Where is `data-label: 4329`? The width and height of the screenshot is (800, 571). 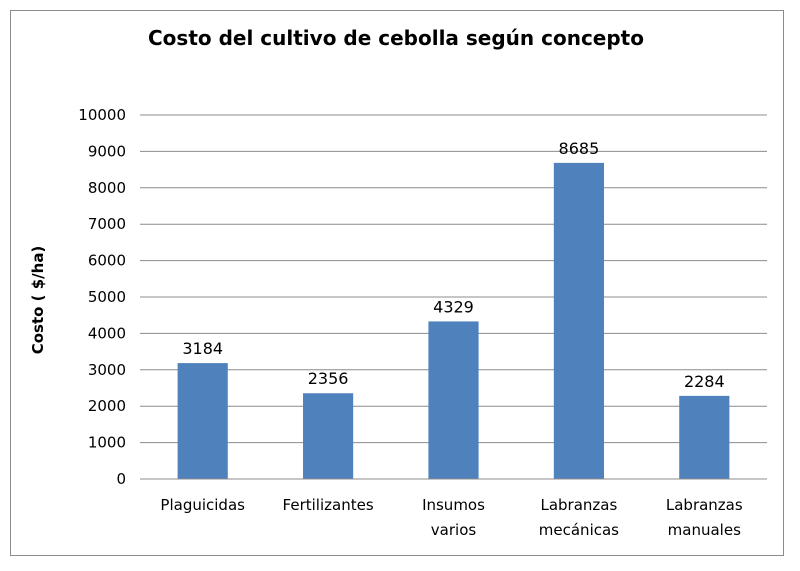
data-label: 4329 is located at coordinates (453, 306).